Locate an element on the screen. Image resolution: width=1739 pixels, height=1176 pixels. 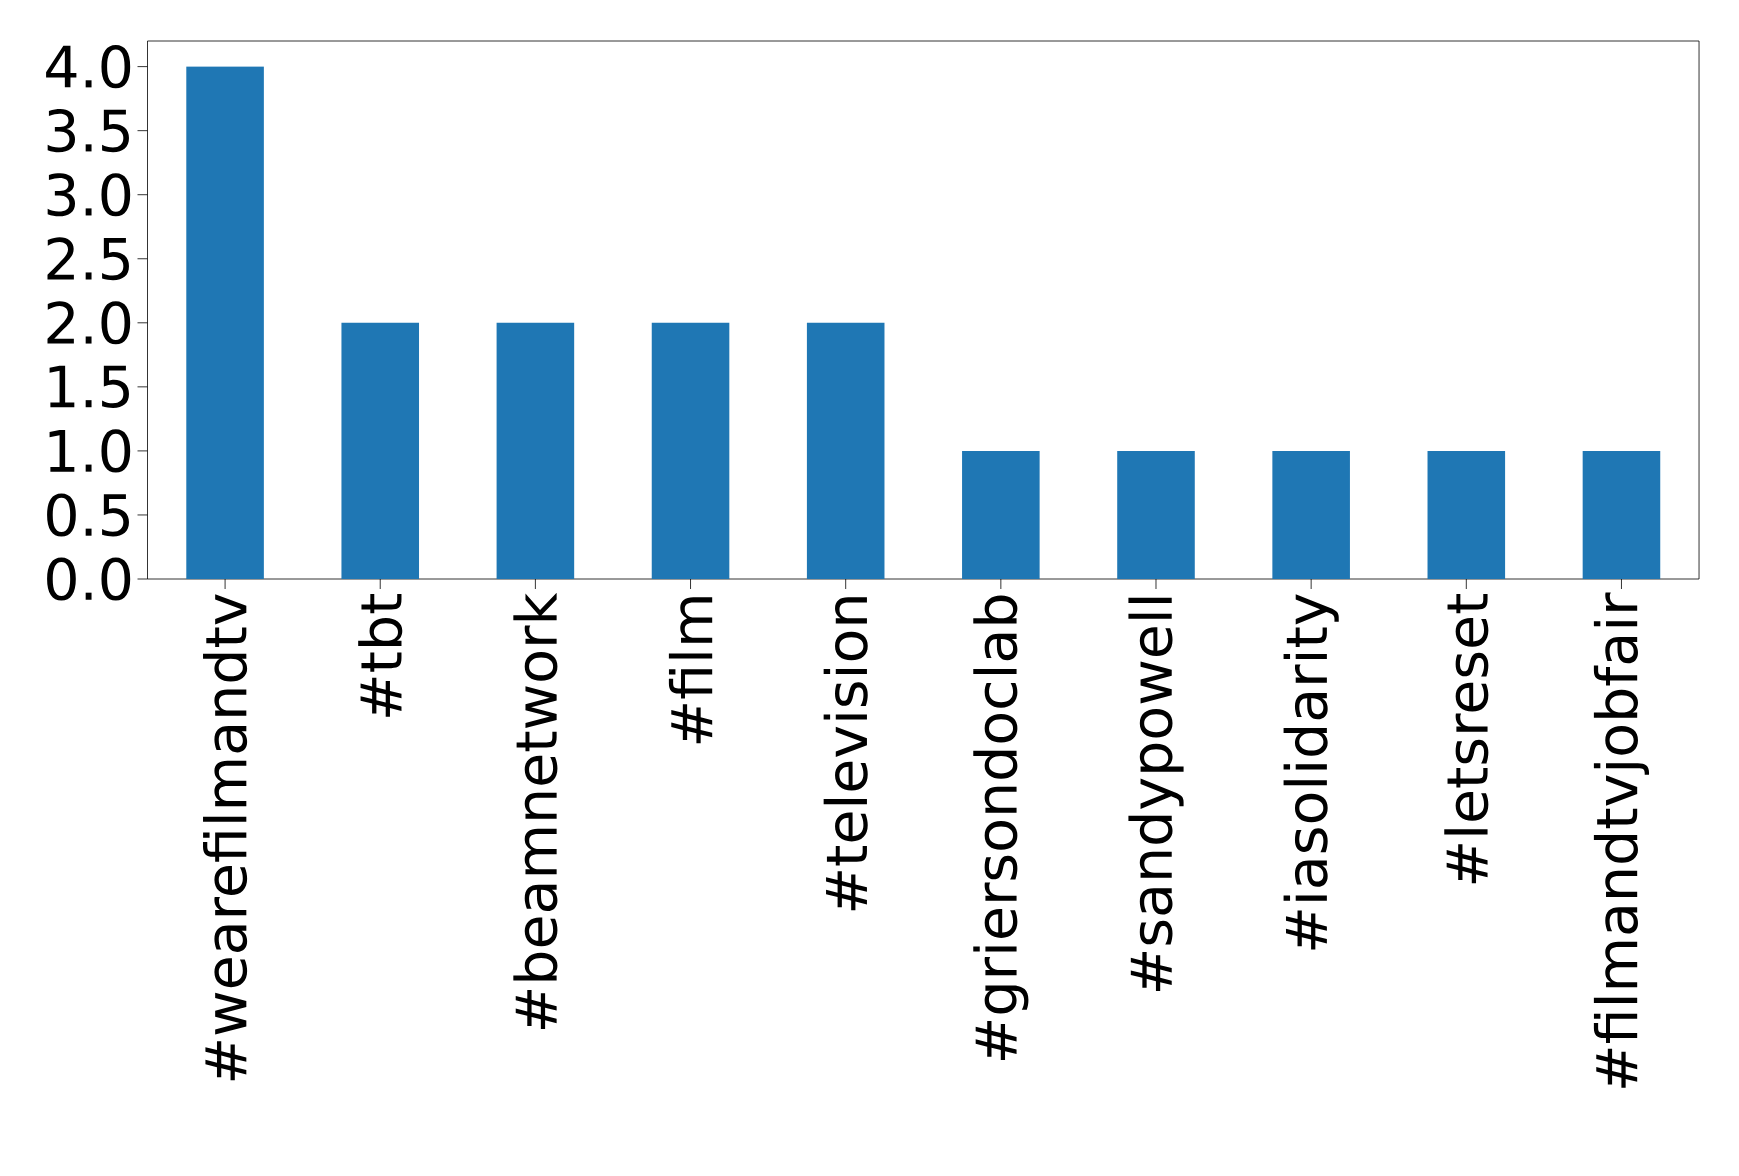
y-tick-label: 4.0 is located at coordinates (88, 67).